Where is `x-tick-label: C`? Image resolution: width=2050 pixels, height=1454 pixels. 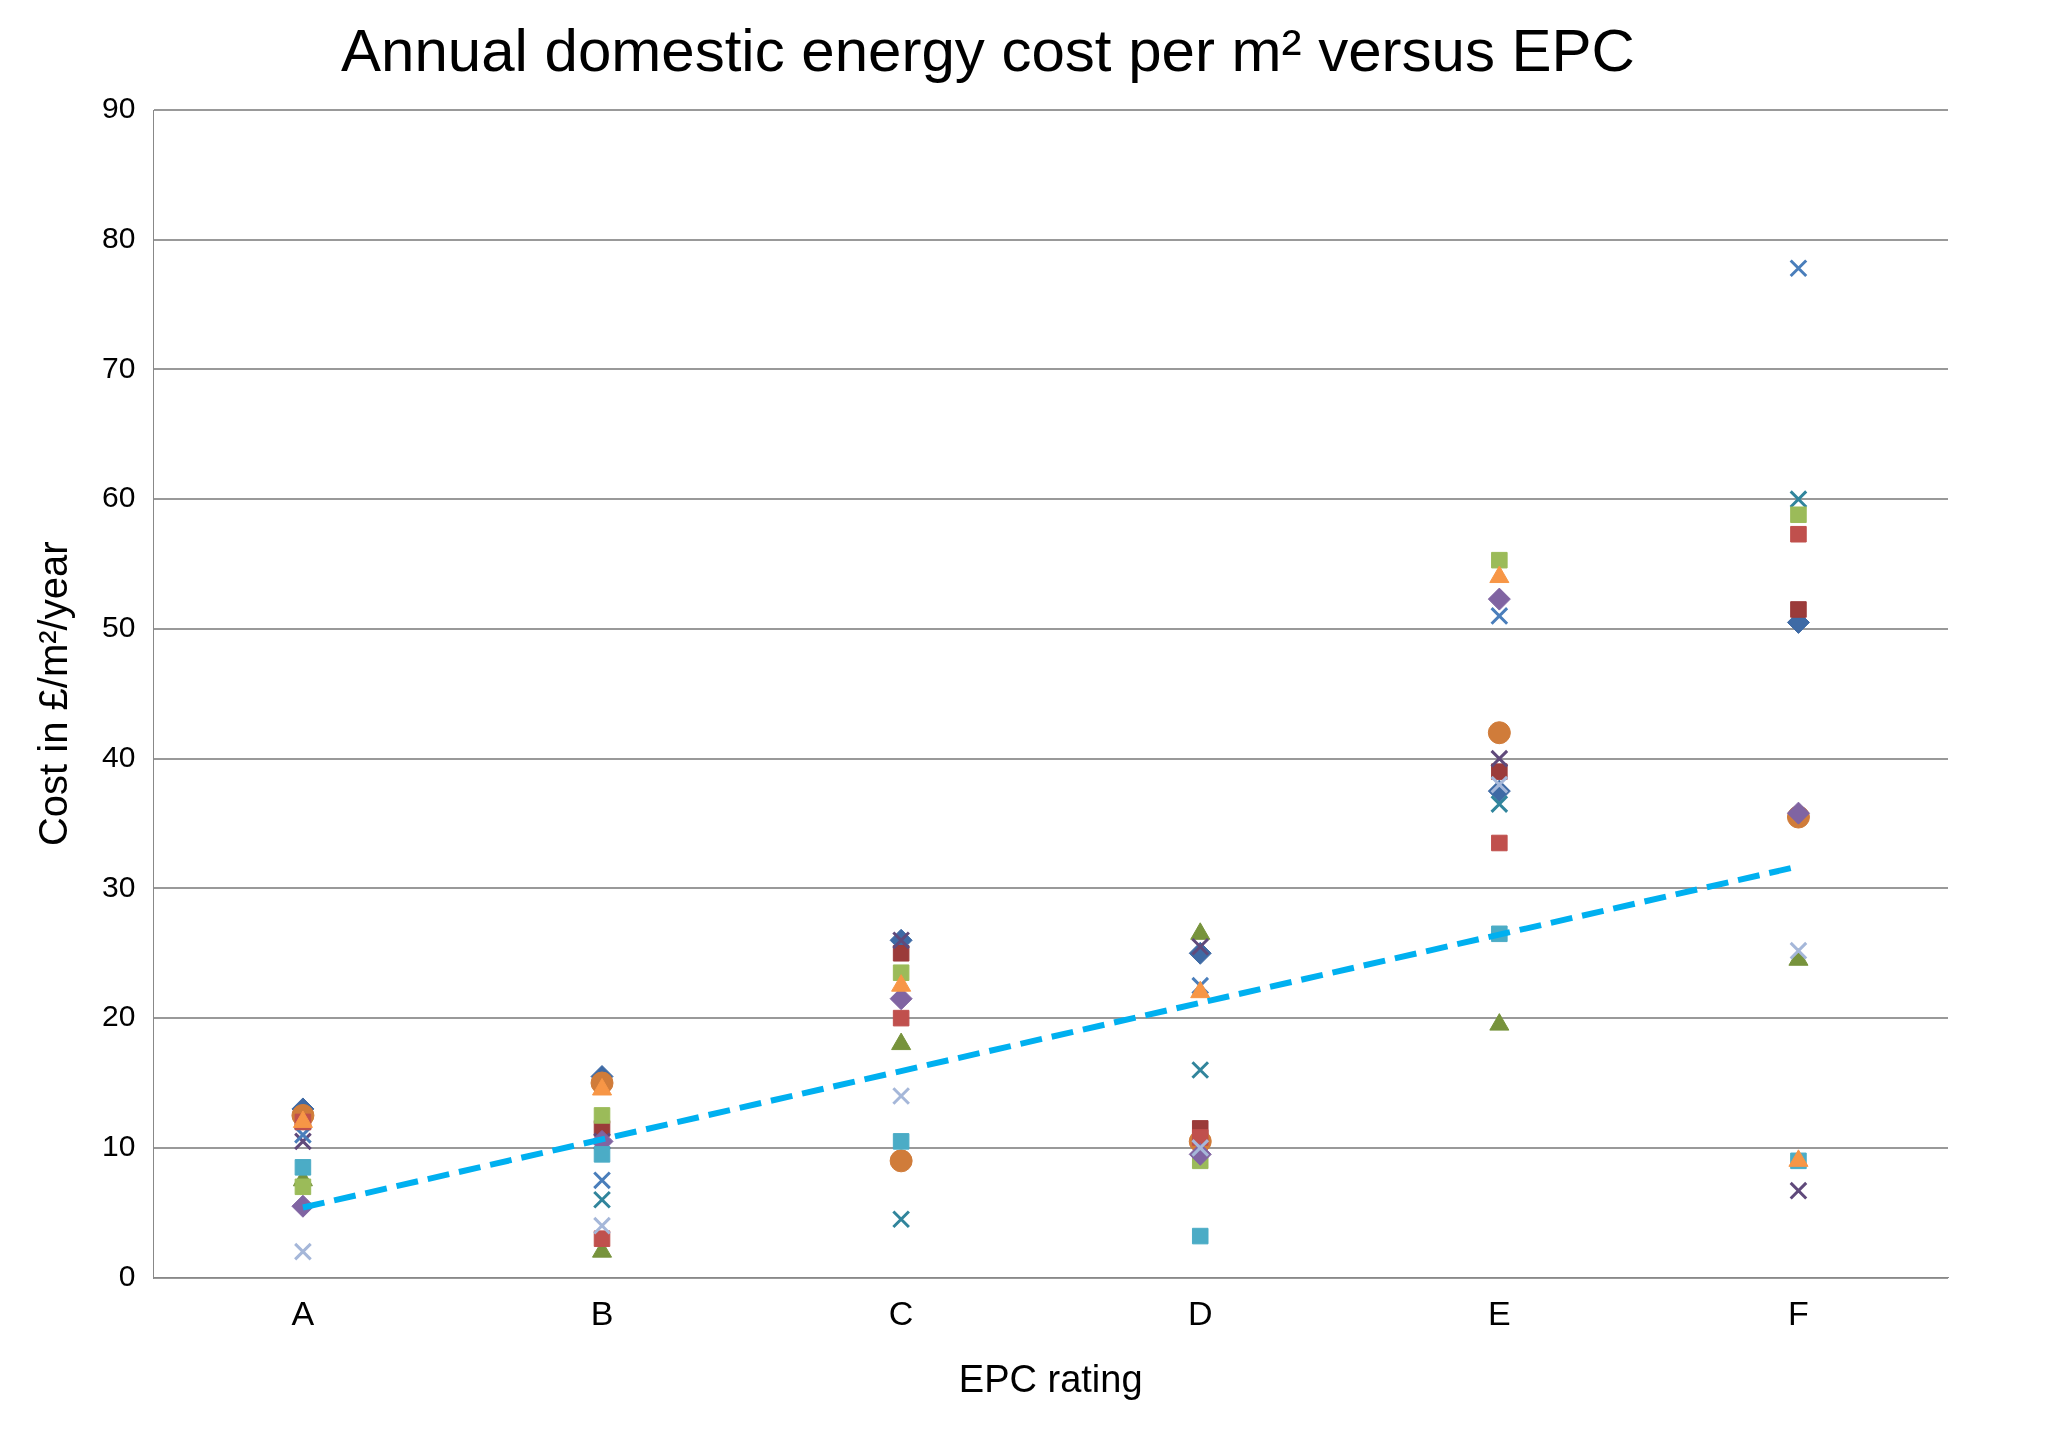 x-tick-label: C is located at coordinates (901, 1313).